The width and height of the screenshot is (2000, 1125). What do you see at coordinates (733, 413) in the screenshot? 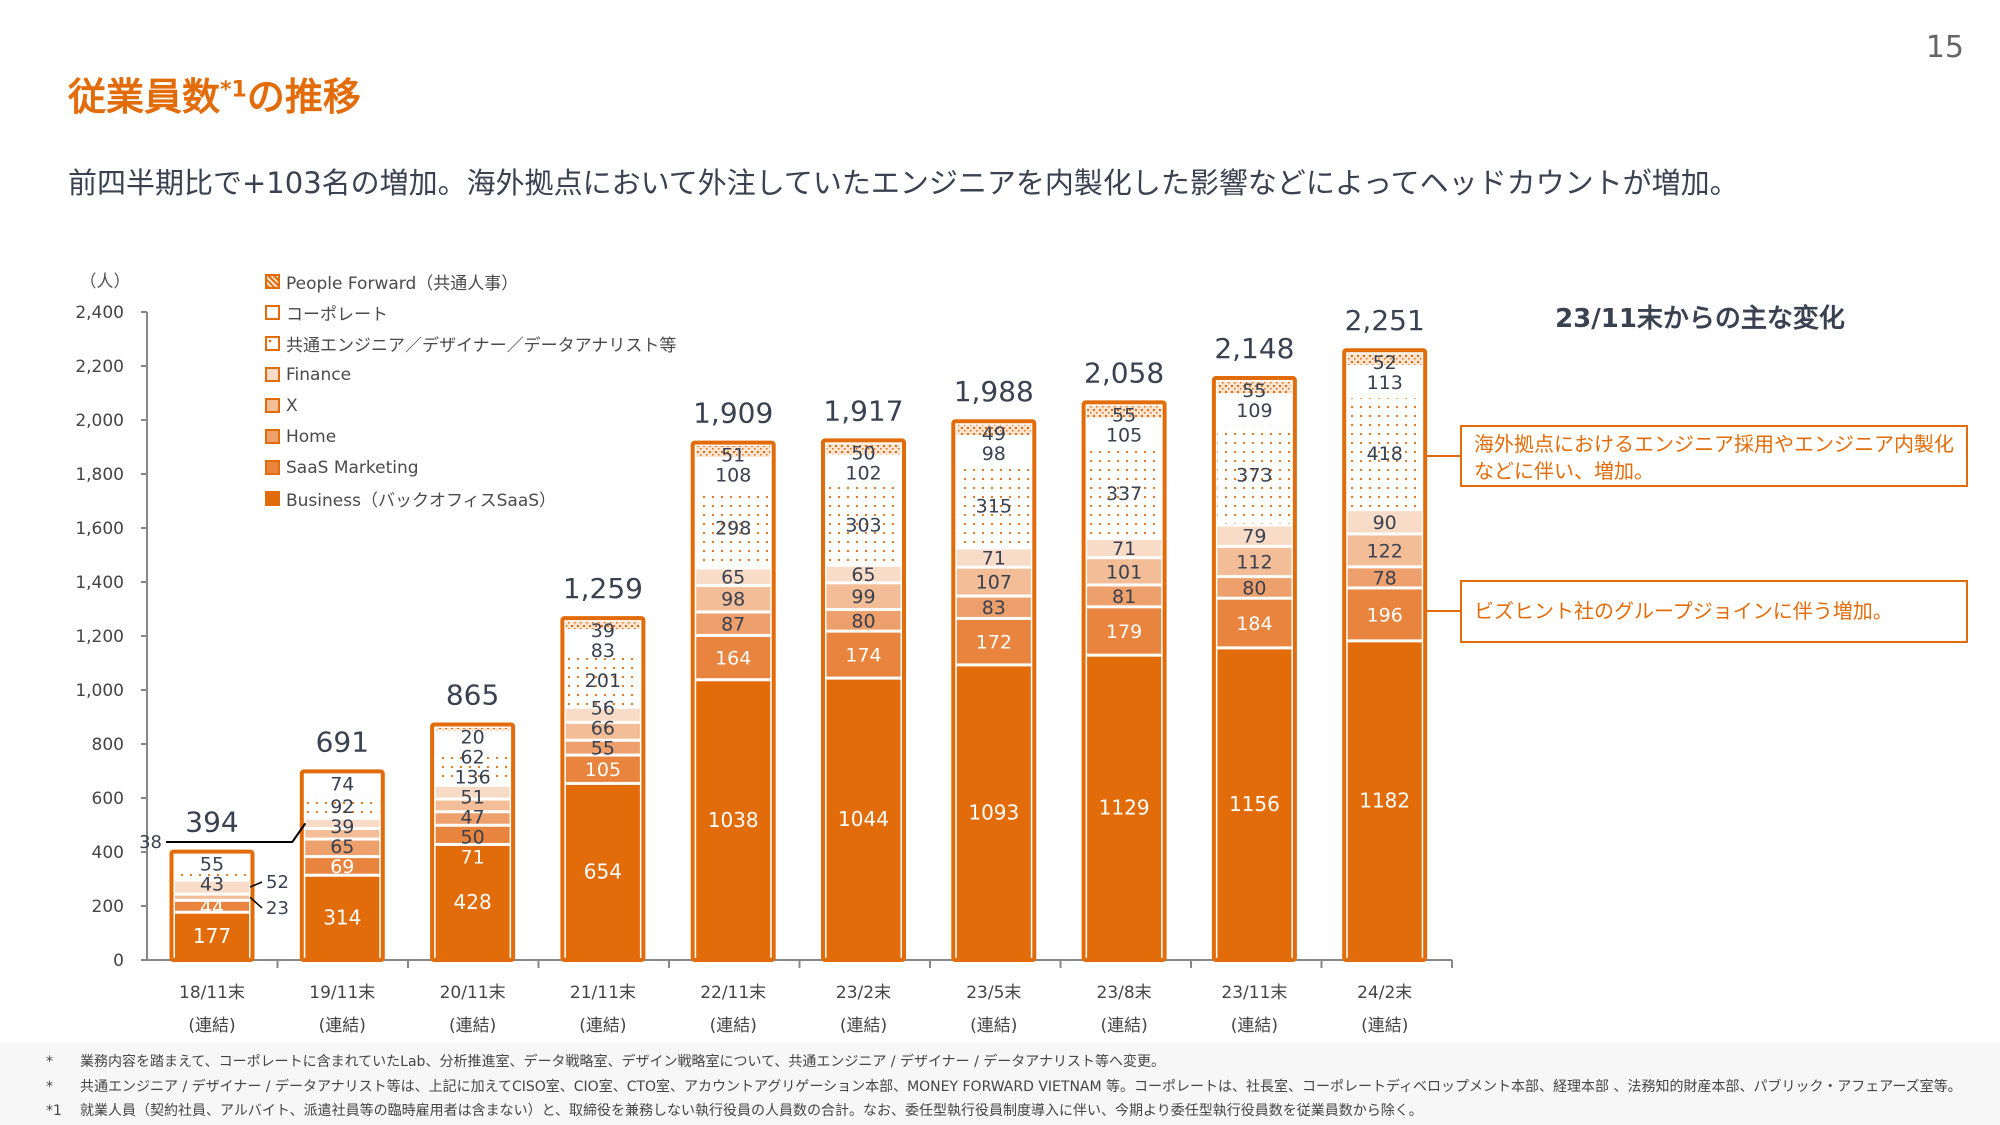
I see `total-label: 1,909` at bounding box center [733, 413].